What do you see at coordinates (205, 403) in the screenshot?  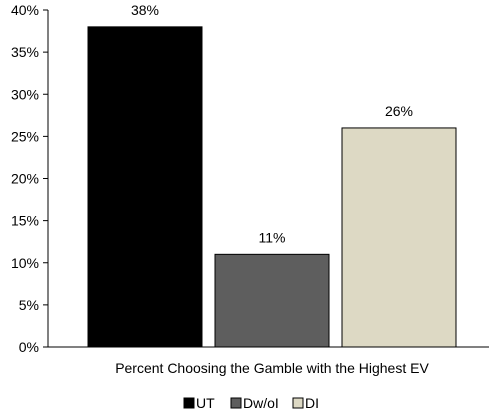 I see `legend-label: UT` at bounding box center [205, 403].